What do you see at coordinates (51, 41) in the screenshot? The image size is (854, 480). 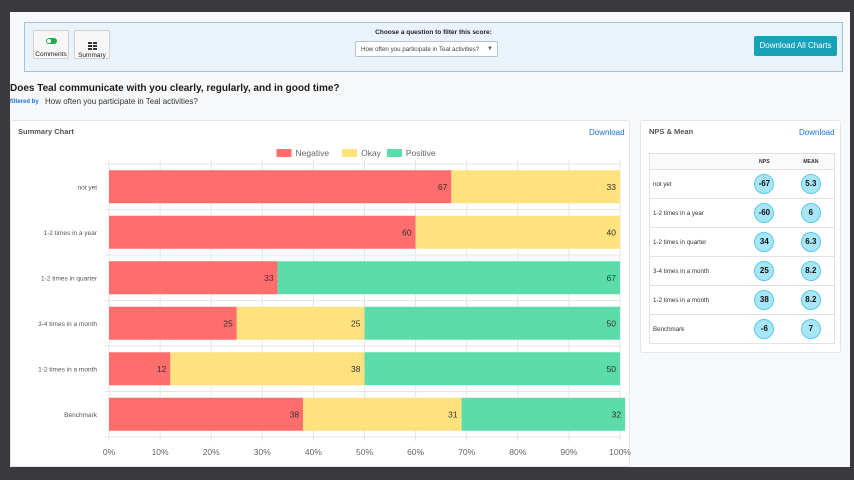 I see `toggle-icon` at bounding box center [51, 41].